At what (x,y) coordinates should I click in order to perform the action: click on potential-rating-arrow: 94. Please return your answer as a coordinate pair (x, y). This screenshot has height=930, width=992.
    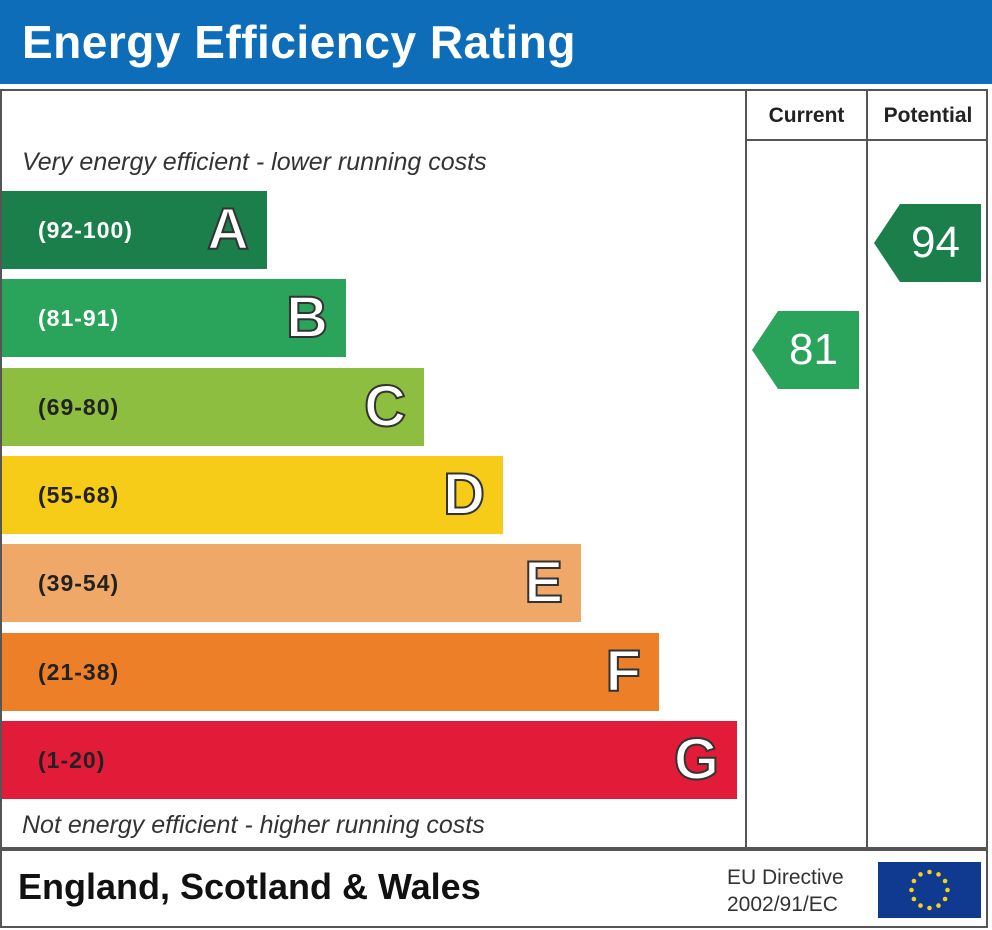
    Looking at the image, I should click on (927, 243).